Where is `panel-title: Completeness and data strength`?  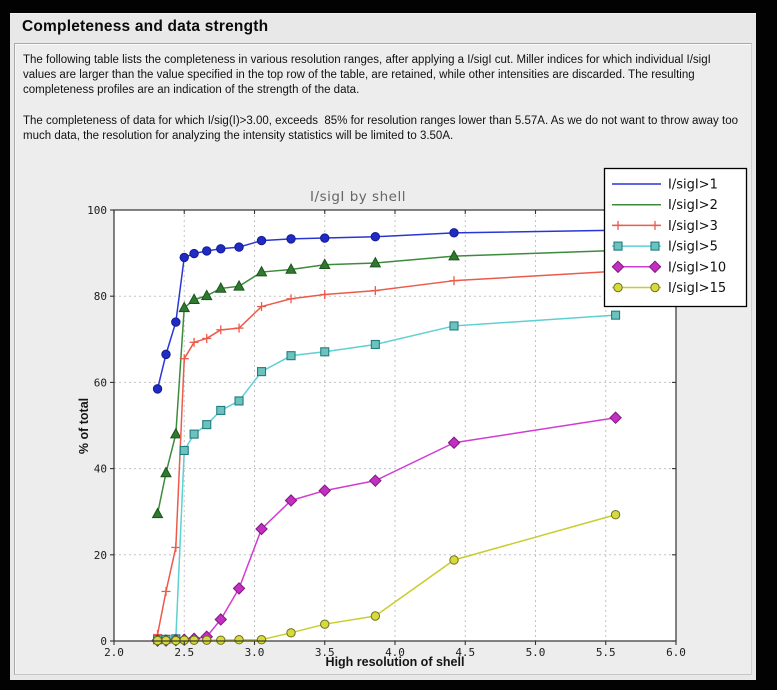
panel-title: Completeness and data strength is located at coordinates (145, 26).